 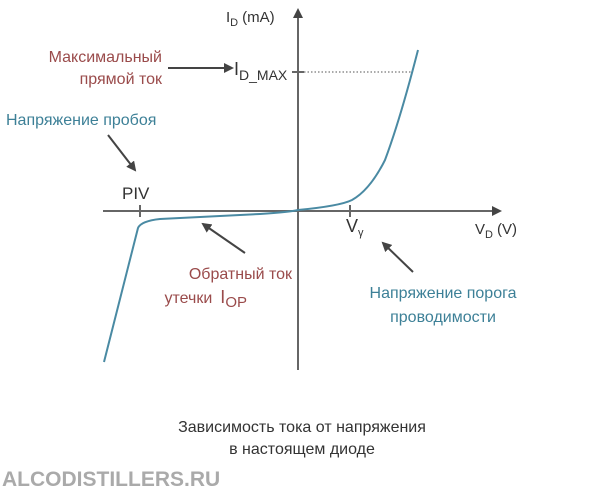 I want to click on watermark: ALCODISTILLERS.RU, so click(x=111, y=479).